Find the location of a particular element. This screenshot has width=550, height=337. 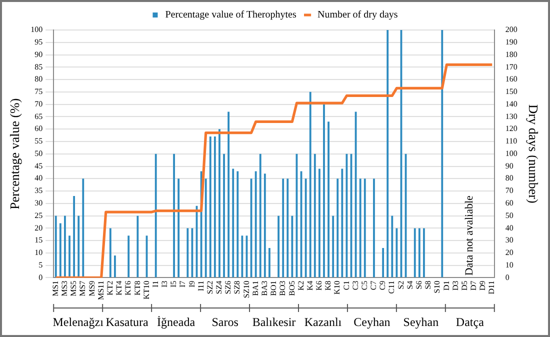

x-tick-label: I5 is located at coordinates (173, 284).